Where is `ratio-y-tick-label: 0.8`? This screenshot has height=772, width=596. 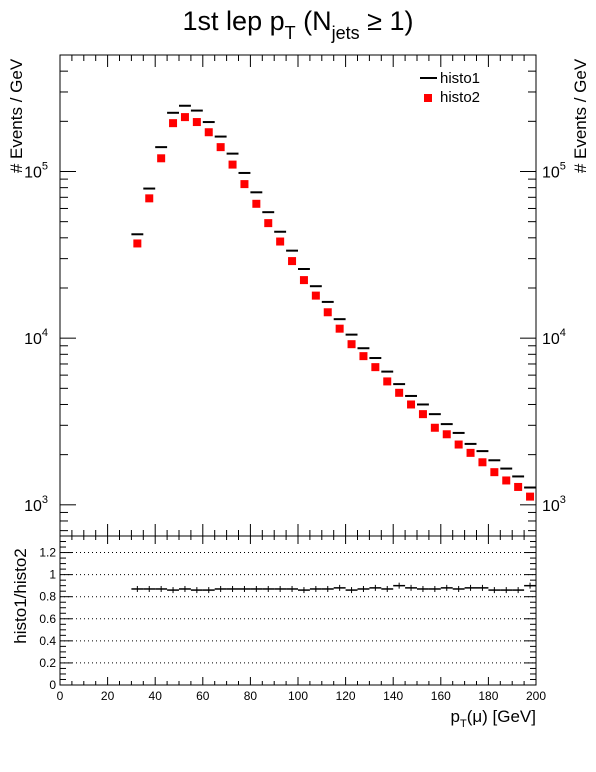 ratio-y-tick-label: 0.8 is located at coordinates (47, 597).